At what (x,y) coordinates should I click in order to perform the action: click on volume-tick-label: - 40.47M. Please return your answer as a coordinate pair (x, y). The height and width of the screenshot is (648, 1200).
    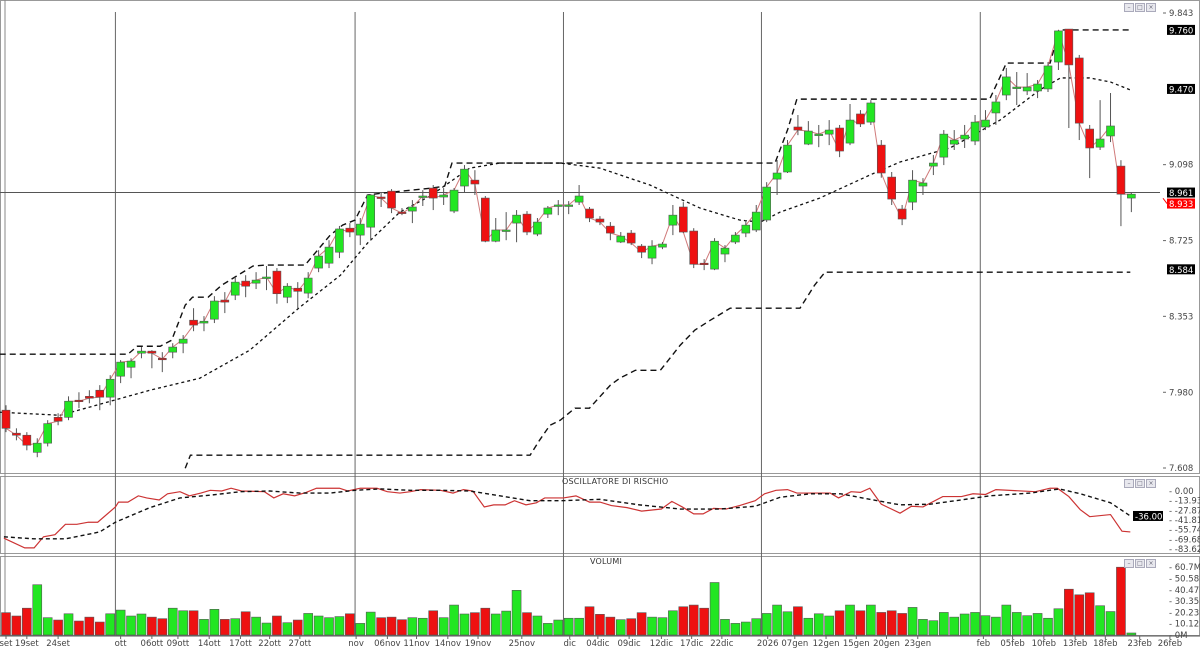
    Looking at the image, I should click on (1184, 591).